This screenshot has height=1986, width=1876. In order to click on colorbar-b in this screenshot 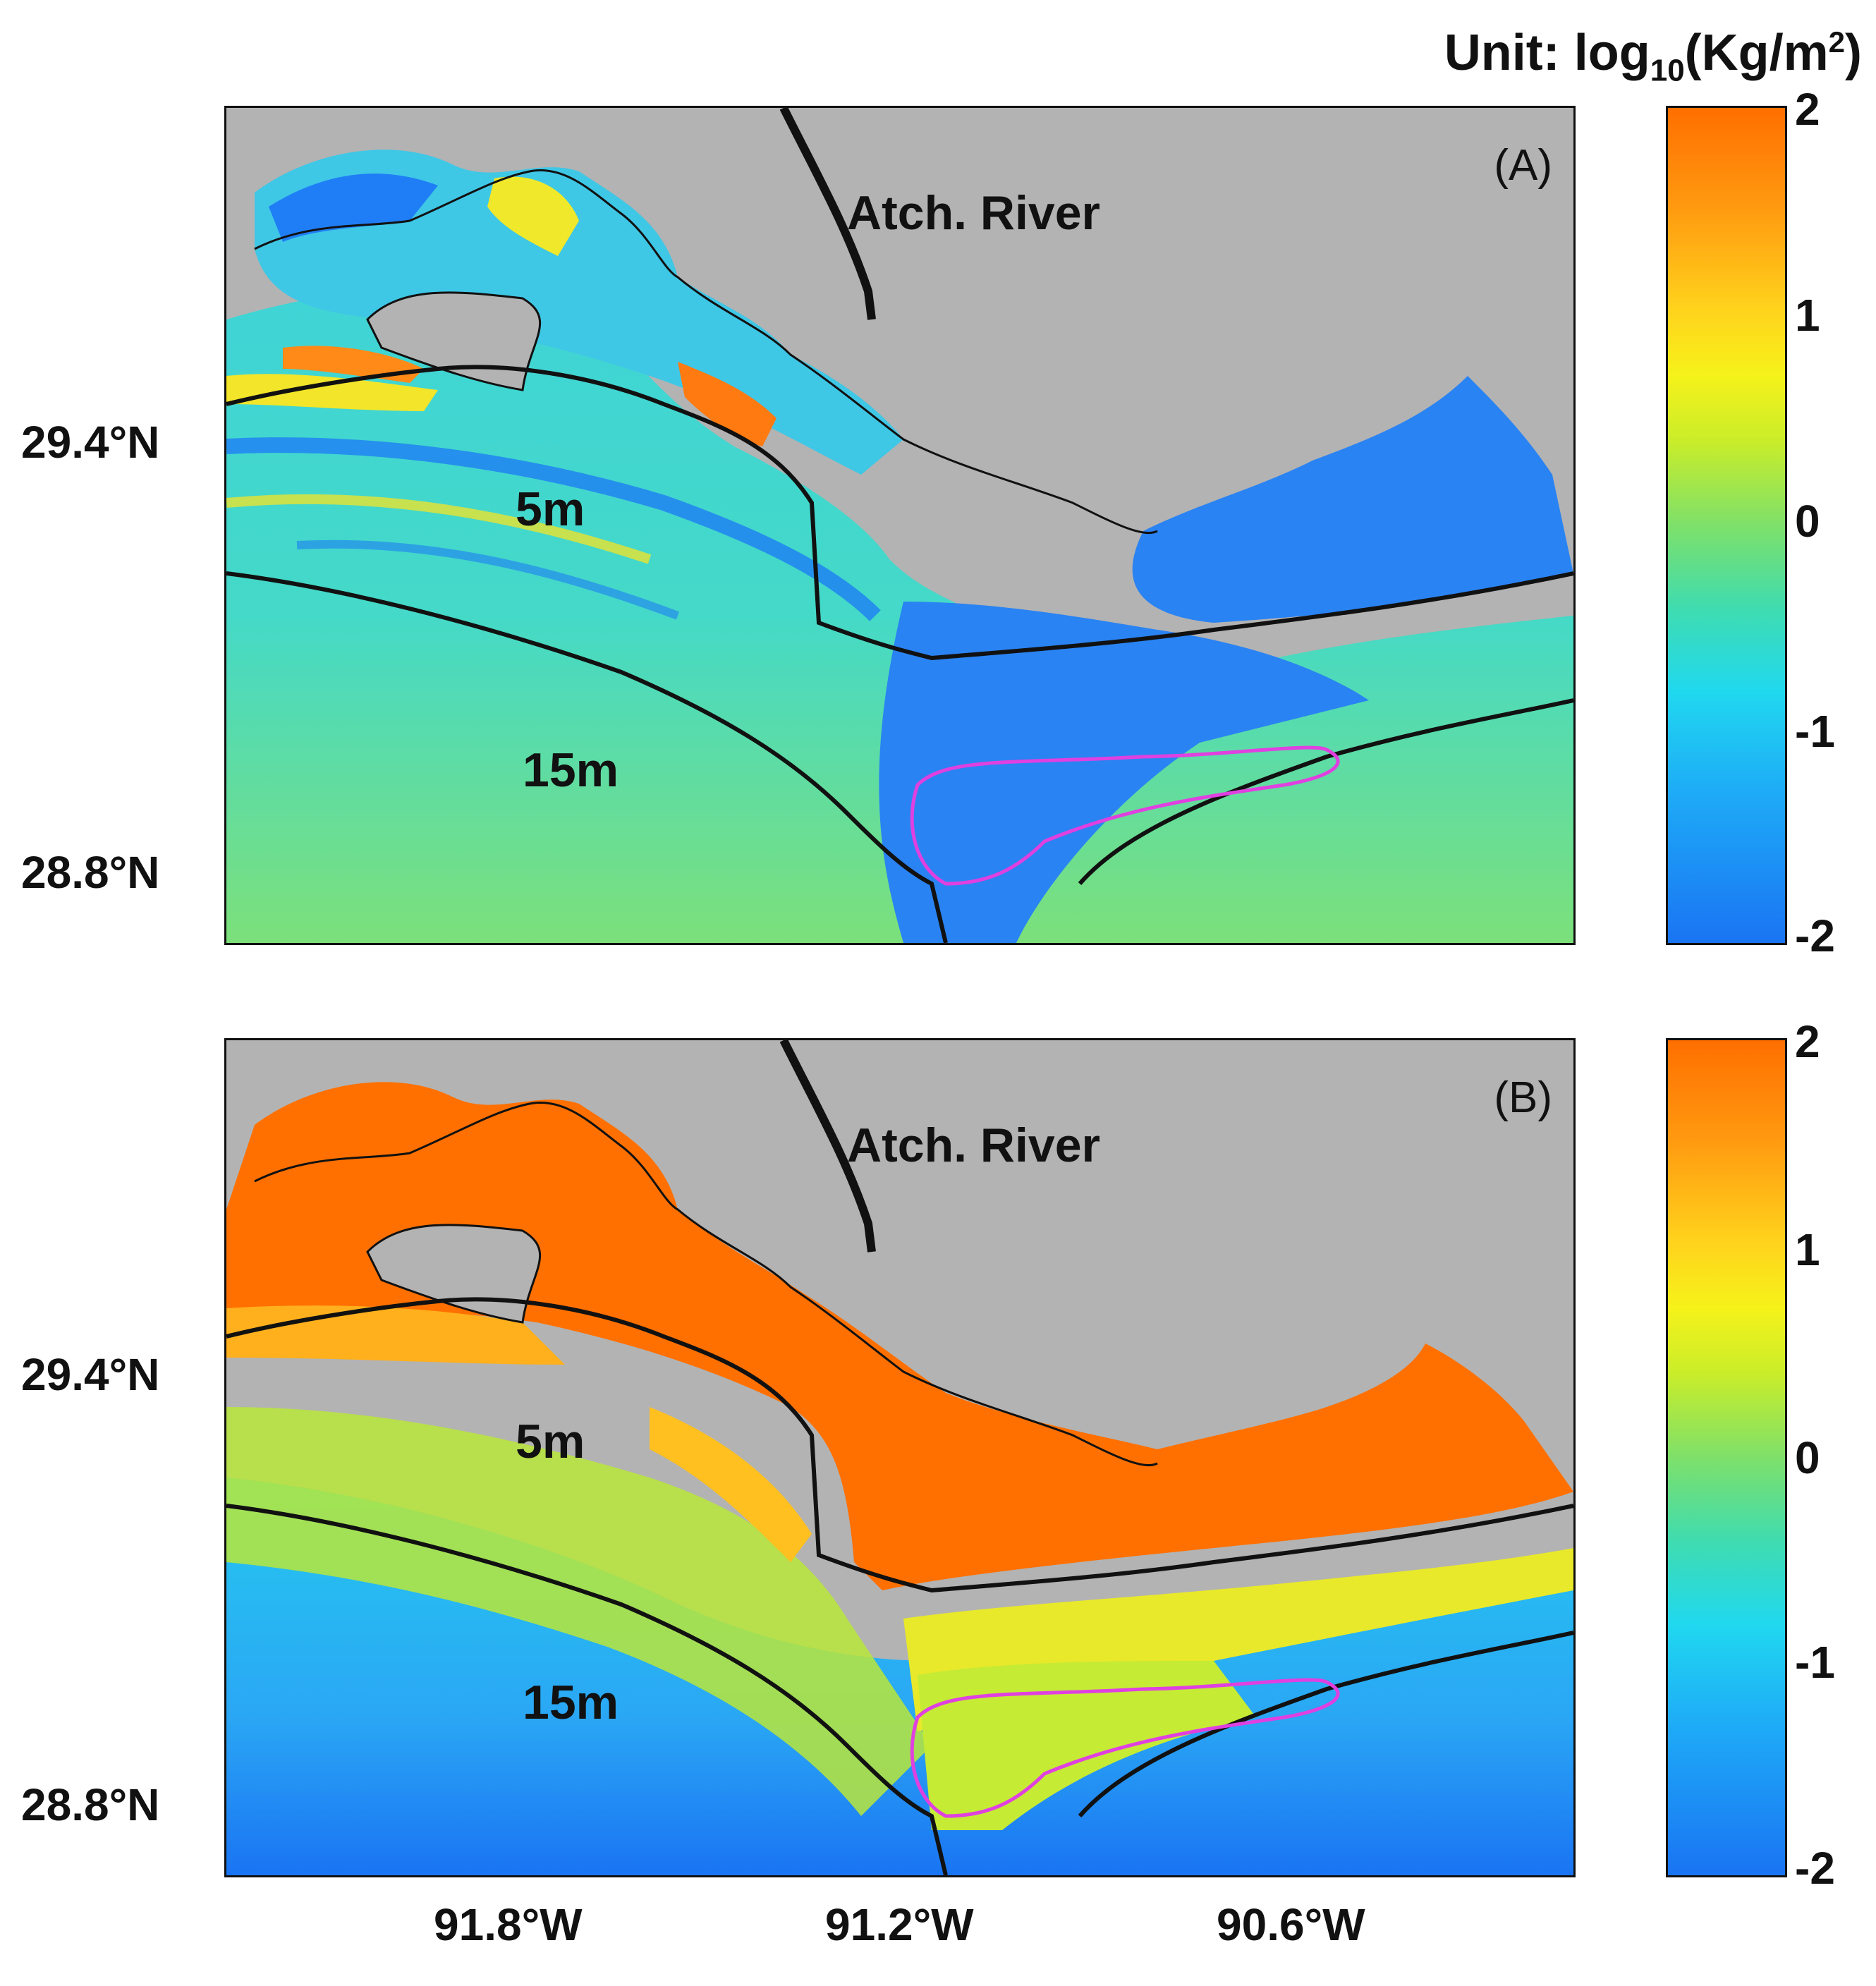, I will do `click(1727, 1457)`.